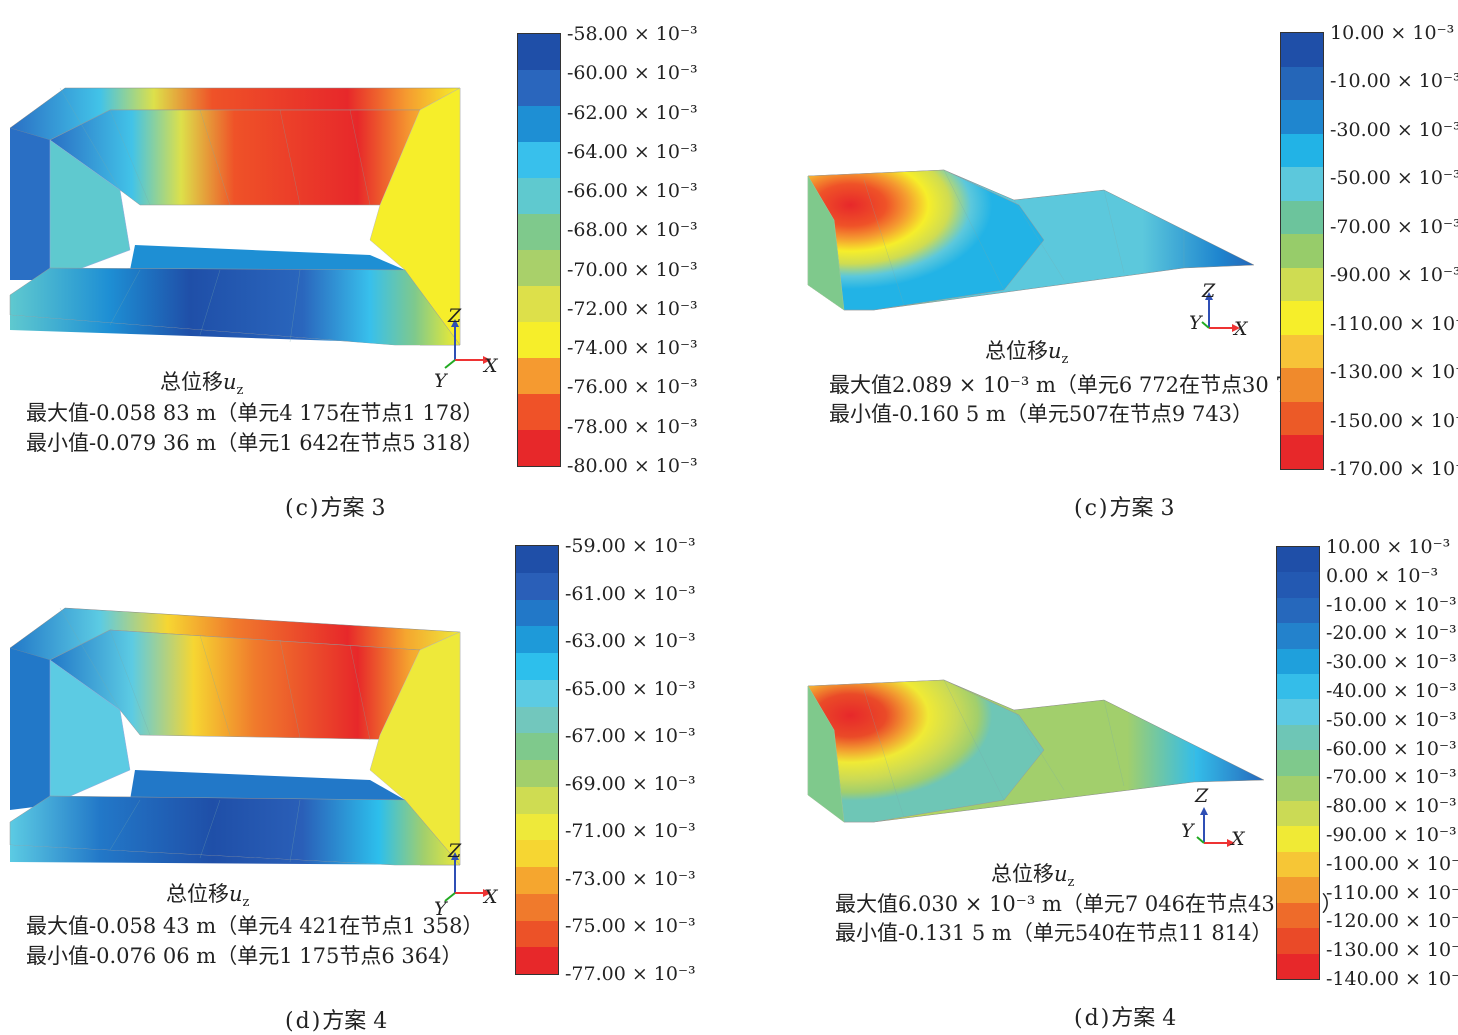 Image resolution: width=1458 pixels, height=1035 pixels. What do you see at coordinates (1089, 904) in the screenshot?
I see `max-value-line: 最大值6.030 × 10⁻³ m（单元7 046在节点43 358）` at bounding box center [1089, 904].